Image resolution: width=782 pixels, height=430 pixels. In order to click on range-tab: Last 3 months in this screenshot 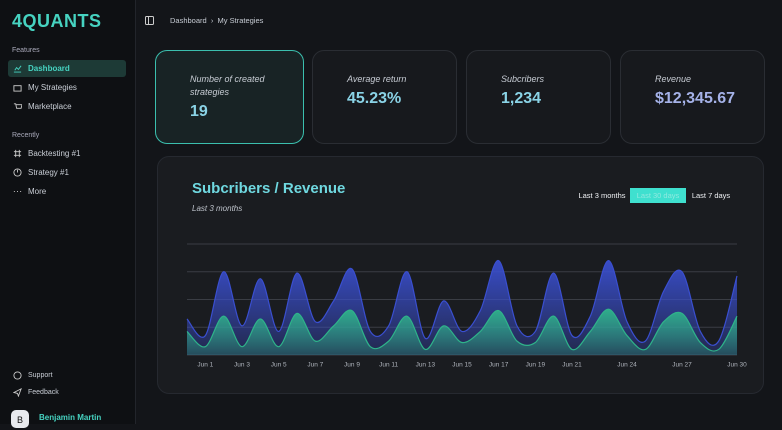, I will do `click(601, 195)`.